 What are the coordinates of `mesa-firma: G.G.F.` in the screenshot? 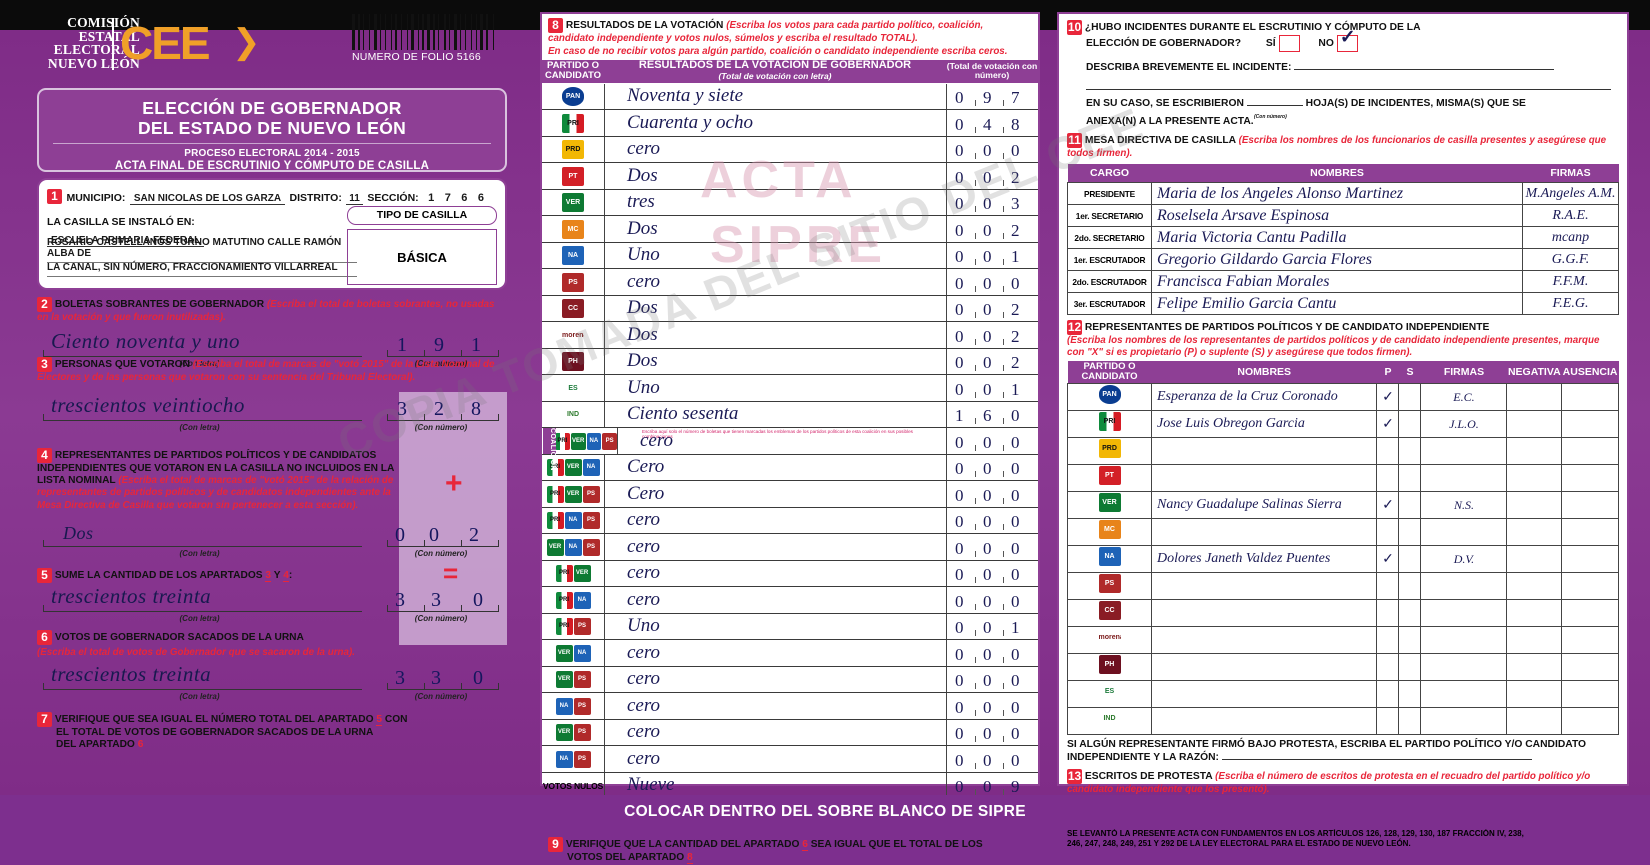 It's located at (1570, 260).